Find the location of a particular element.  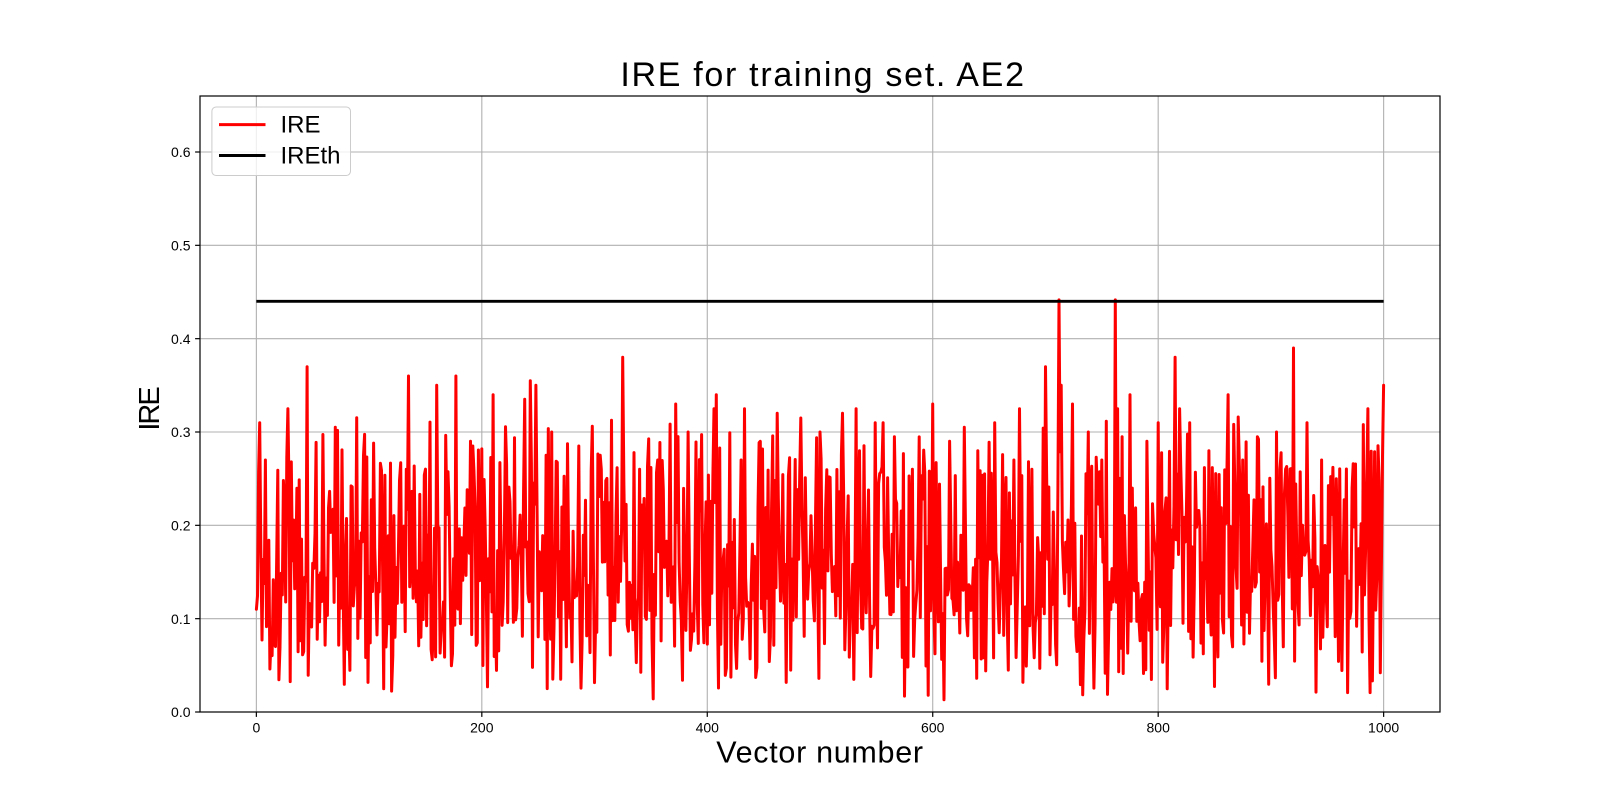

svg-text: IREth is located at coordinates (311, 156).